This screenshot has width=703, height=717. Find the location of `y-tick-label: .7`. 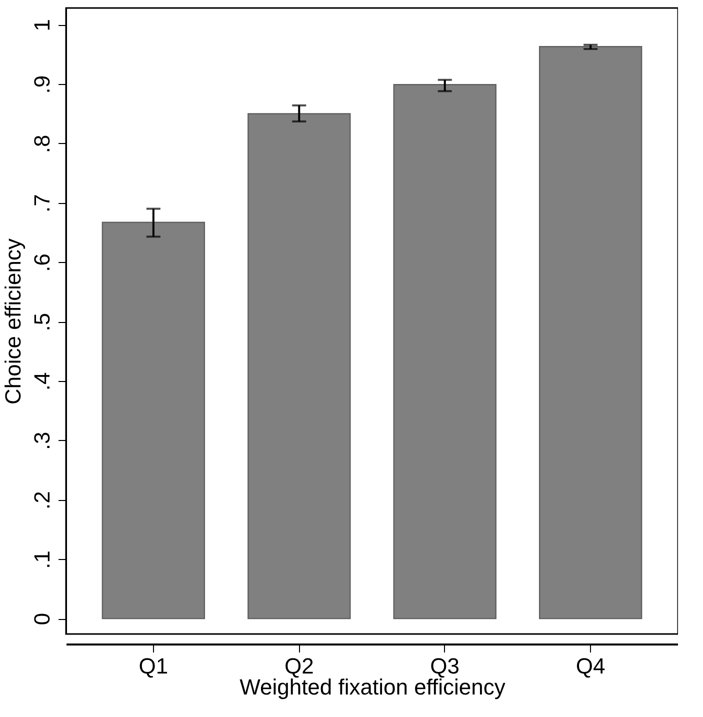

y-tick-label: .7 is located at coordinates (42, 203).